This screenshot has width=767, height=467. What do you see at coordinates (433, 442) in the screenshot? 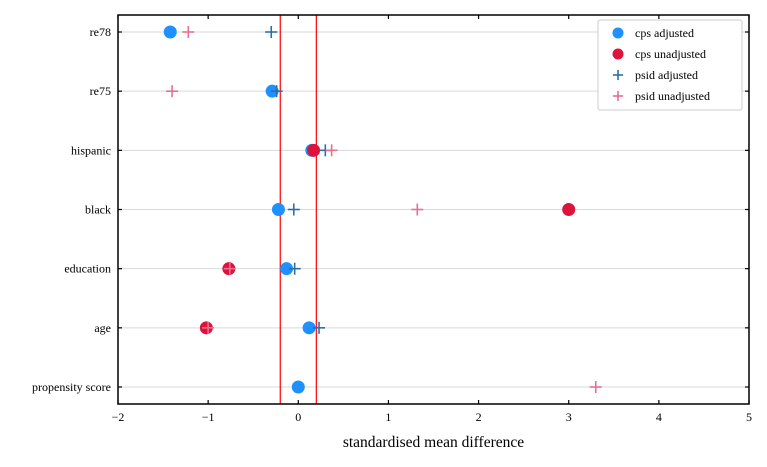
I see `x-axis-title: standardised mean difference` at bounding box center [433, 442].